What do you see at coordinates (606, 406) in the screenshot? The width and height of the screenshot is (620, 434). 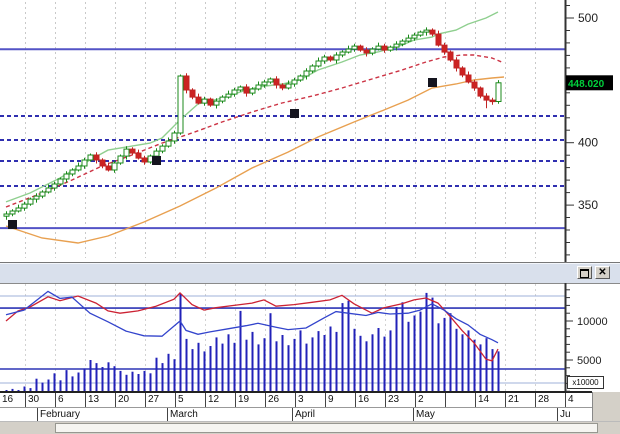 I see `axis-corner` at bounding box center [606, 406].